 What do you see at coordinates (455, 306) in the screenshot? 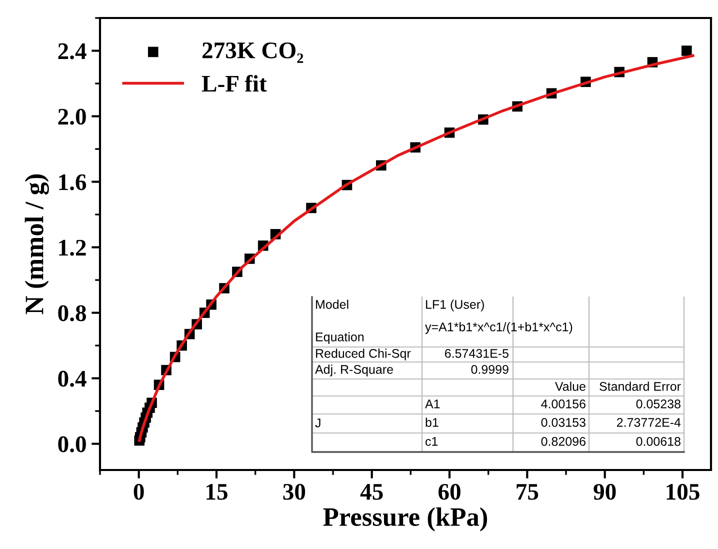
I see `annotation: LF1 (User)` at bounding box center [455, 306].